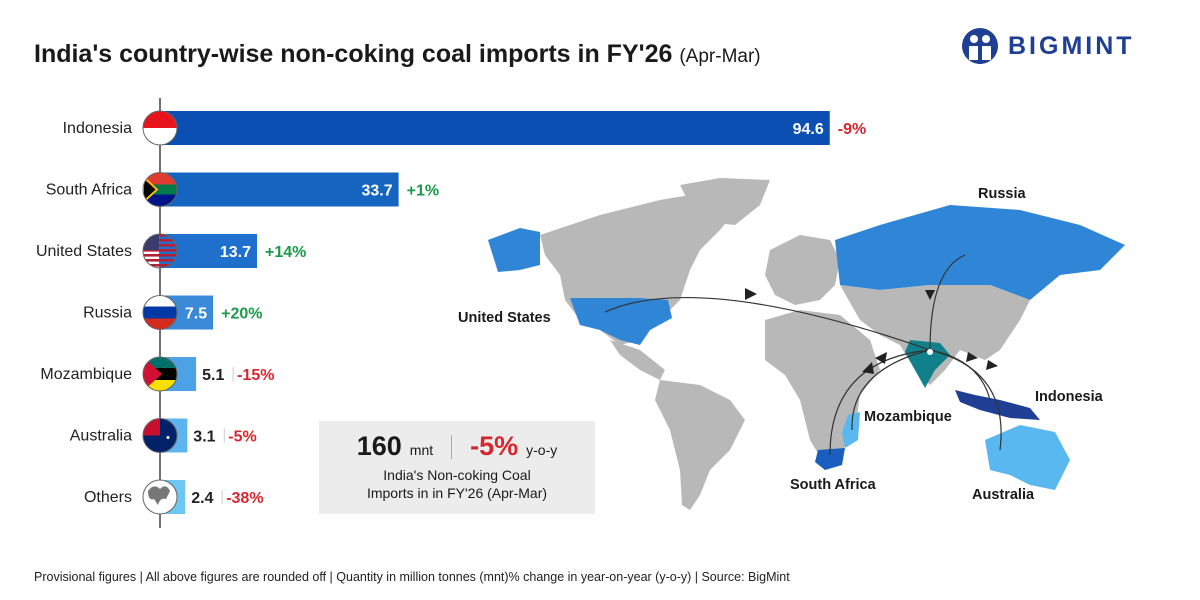  Describe the element at coordinates (376, 191) in the screenshot. I see `value-label: 33.7` at that location.